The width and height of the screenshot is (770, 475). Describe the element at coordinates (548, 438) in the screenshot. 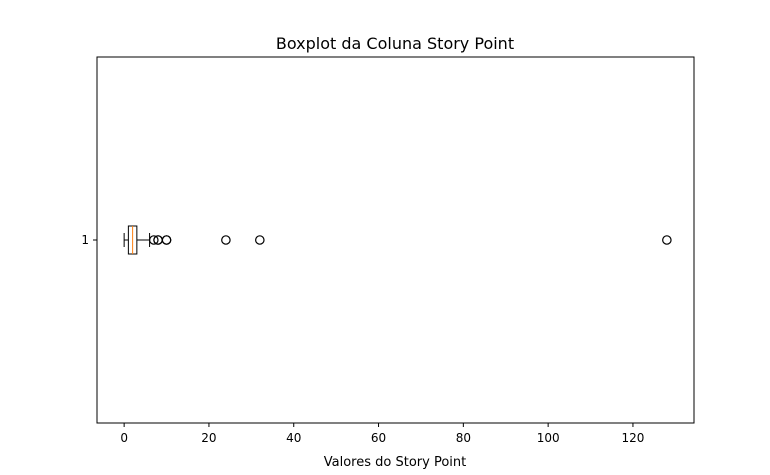

I see `x-tick-label: 100` at that location.